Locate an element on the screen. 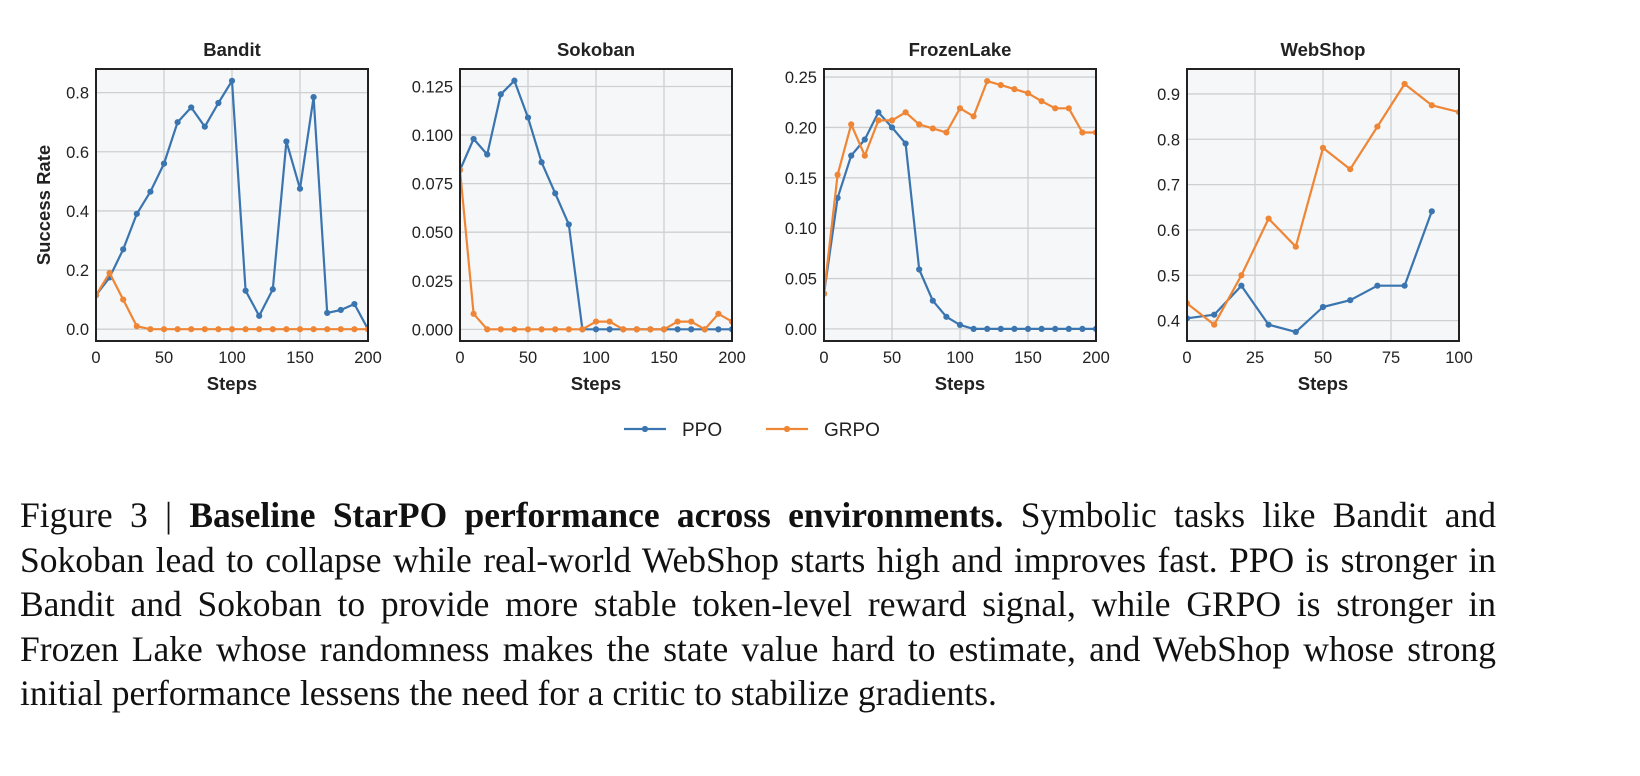 This screenshot has height=776, width=1640. x-axis-label: Steps is located at coordinates (232, 383).